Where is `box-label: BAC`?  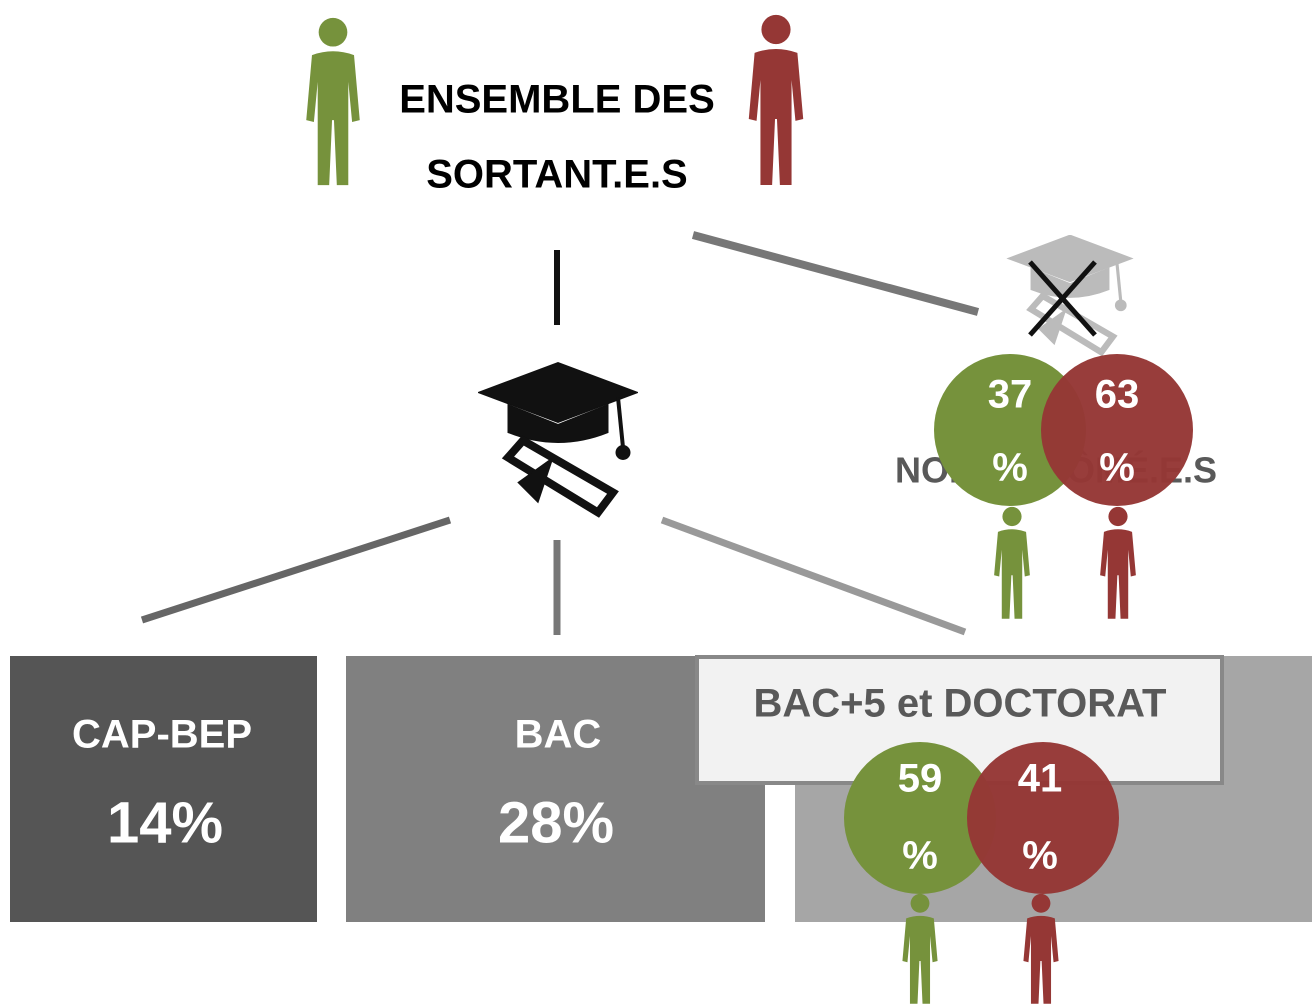 box-label: BAC is located at coordinates (558, 735).